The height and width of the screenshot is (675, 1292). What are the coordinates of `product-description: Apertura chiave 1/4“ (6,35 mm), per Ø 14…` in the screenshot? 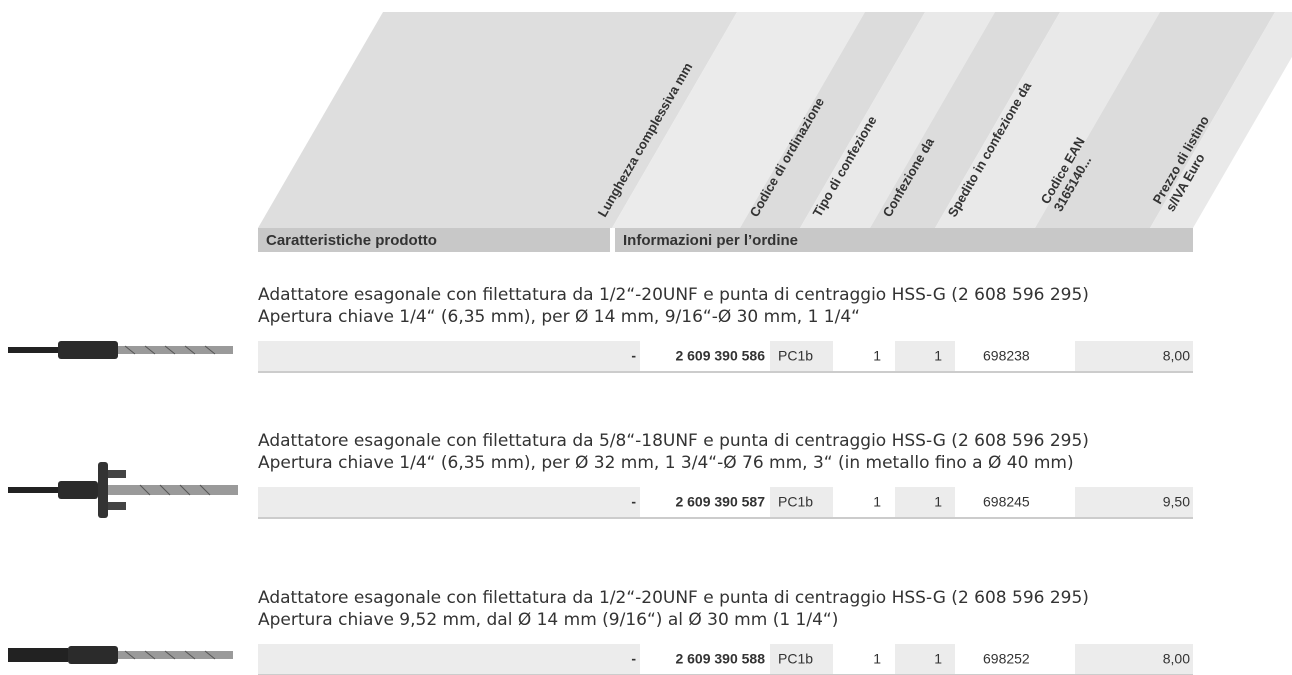 It's located at (559, 317).